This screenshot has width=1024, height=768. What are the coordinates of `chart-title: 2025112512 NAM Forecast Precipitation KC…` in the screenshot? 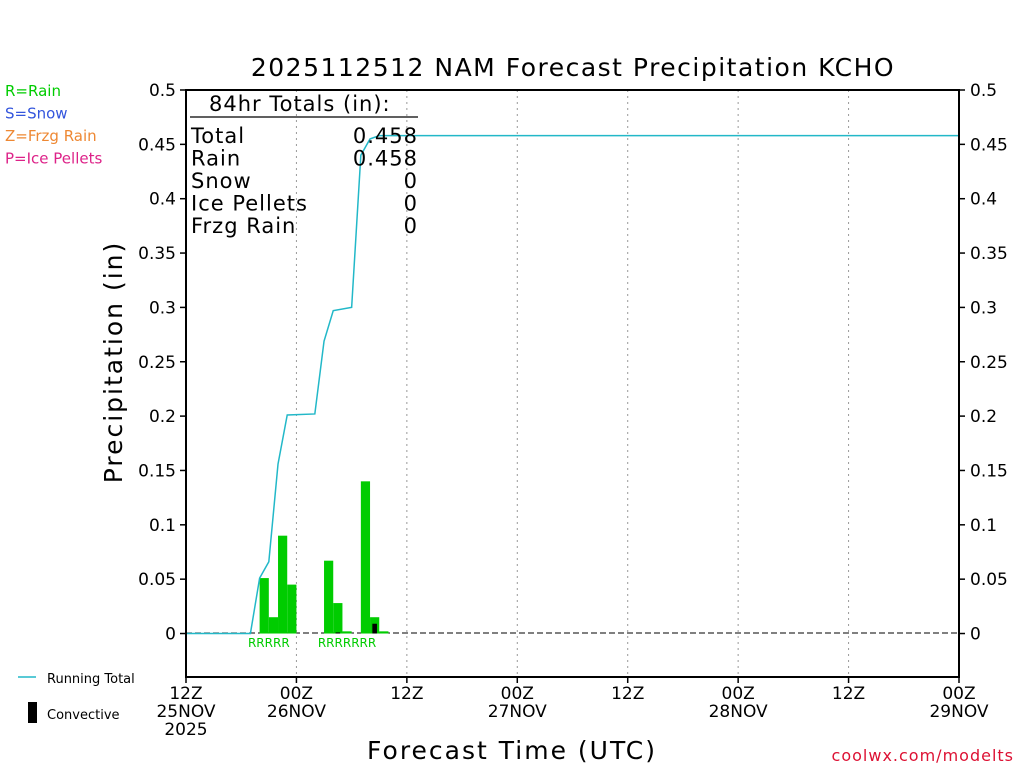 It's located at (573, 67).